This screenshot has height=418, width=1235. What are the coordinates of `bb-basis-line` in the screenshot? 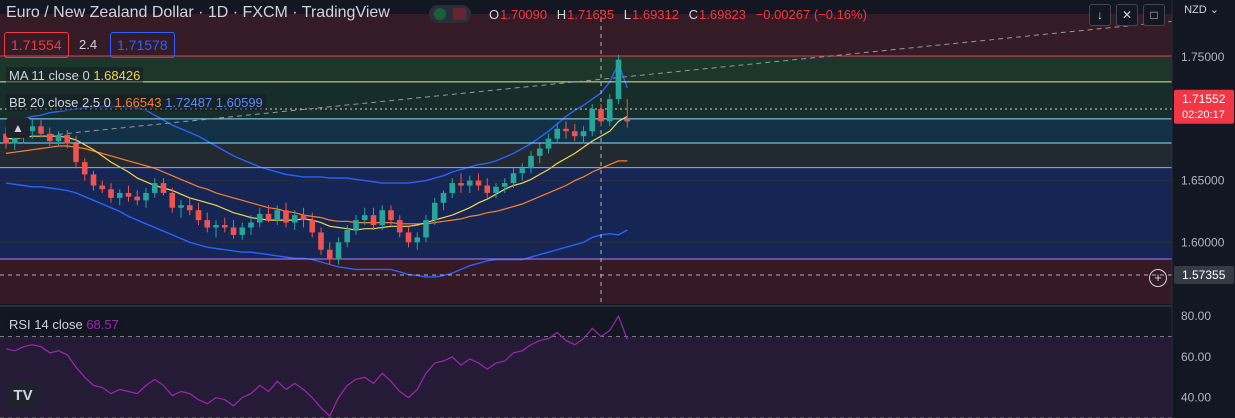 It's located at (316, 185).